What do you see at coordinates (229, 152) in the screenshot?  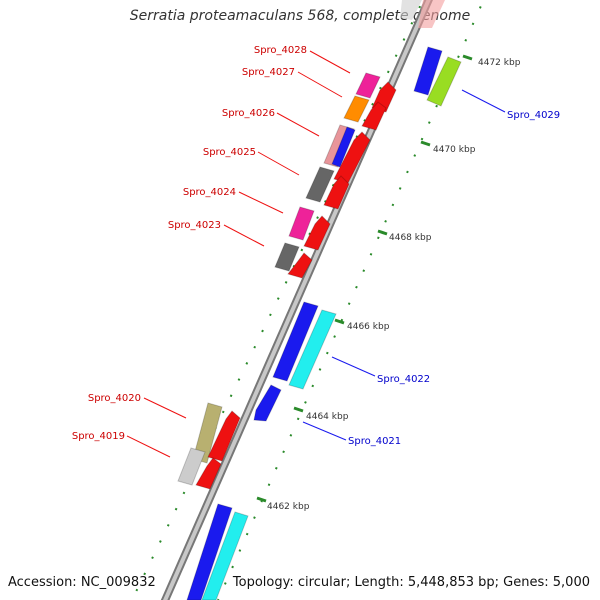 I see `gene-label-spro-4025: Spro_4025` at bounding box center [229, 152].